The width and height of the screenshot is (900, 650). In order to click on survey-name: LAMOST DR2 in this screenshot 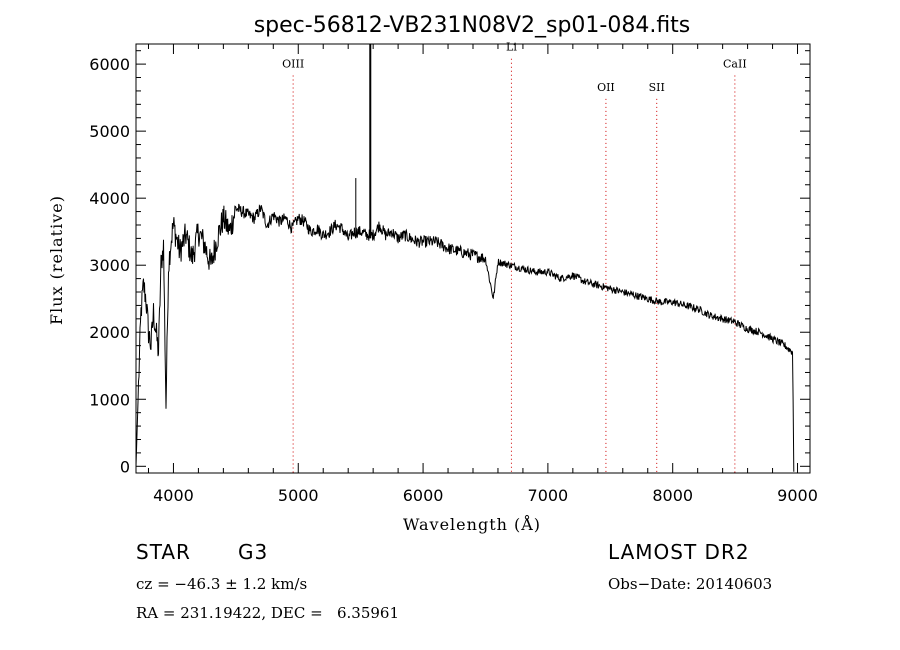, I will do `click(679, 552)`.